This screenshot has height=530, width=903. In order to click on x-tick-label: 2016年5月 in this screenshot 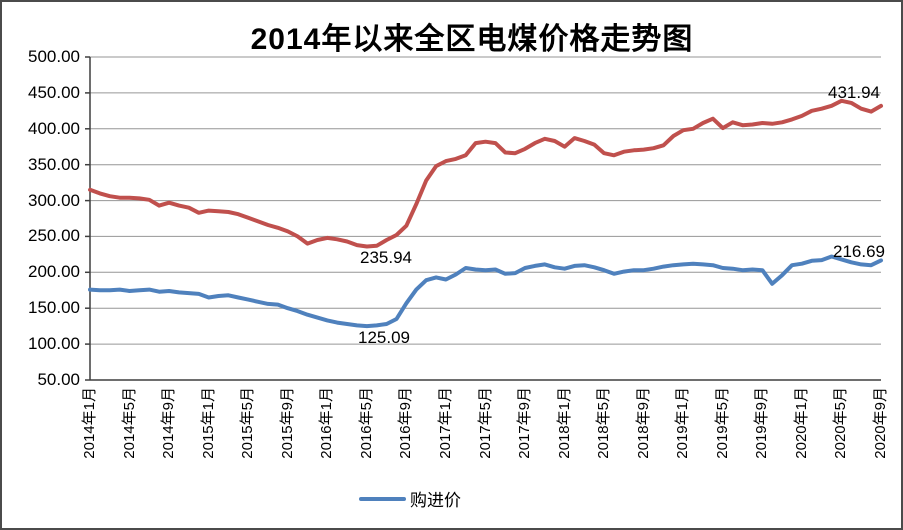, I will do `click(366, 435)`.